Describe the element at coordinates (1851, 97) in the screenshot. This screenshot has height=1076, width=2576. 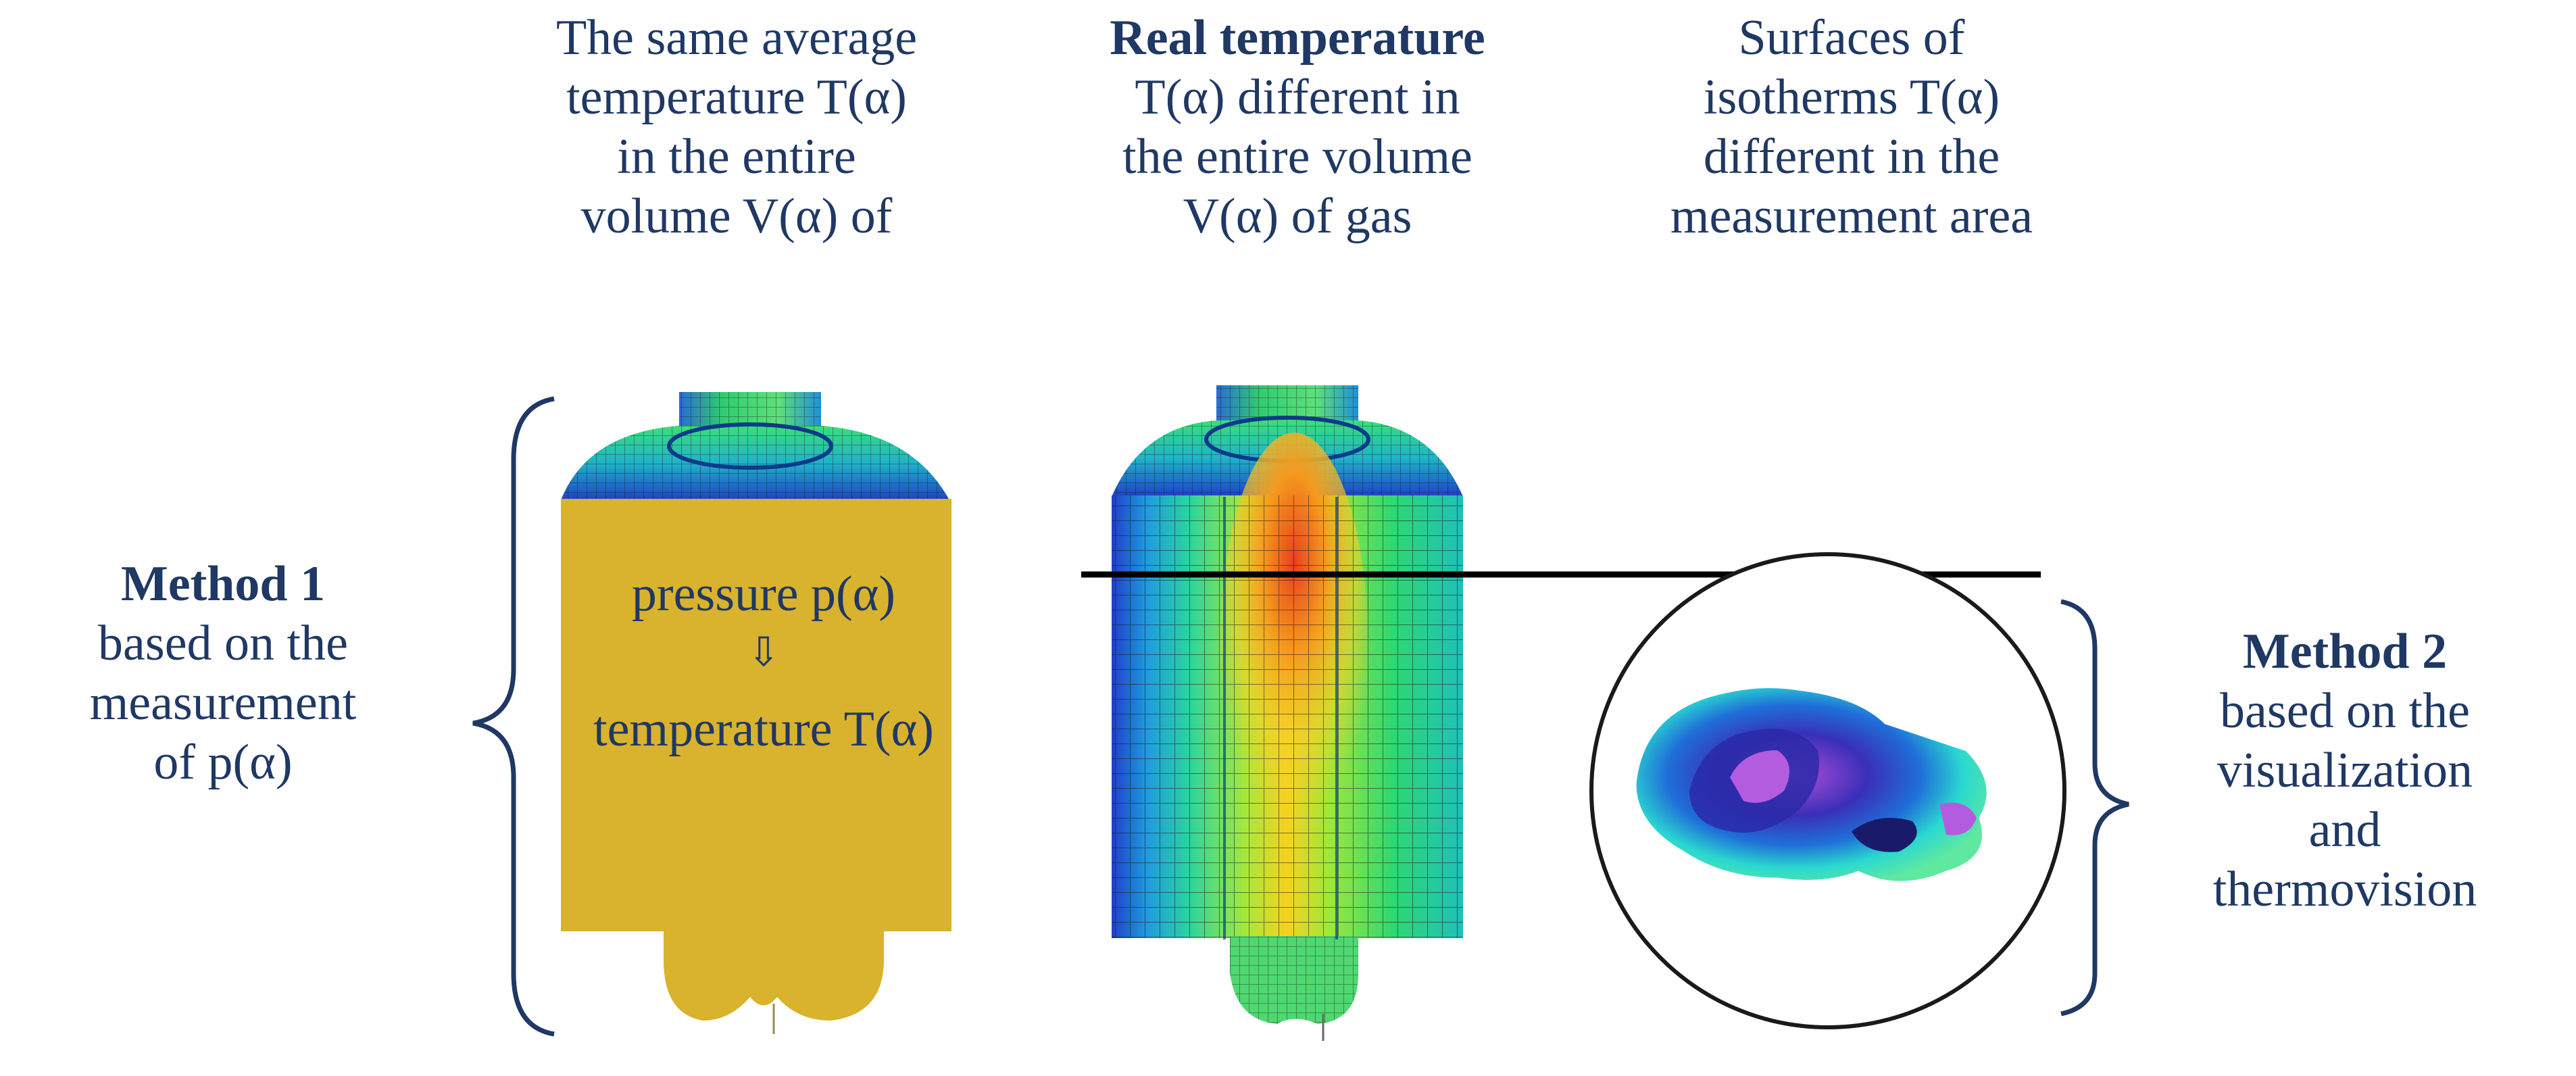
I see `caption-line: isotherms T(α)` at that location.